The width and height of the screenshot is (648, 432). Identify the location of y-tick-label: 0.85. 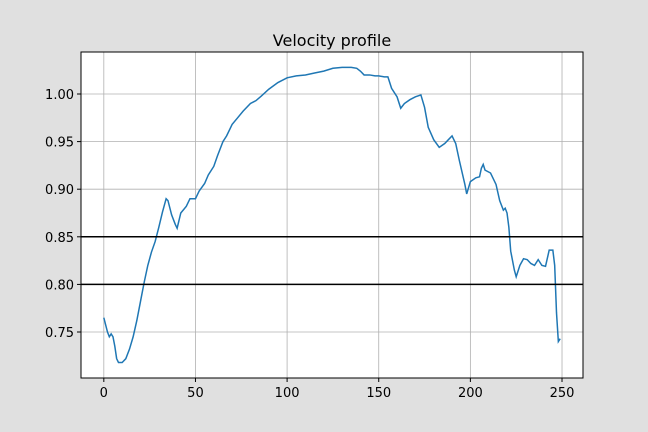
(59, 238).